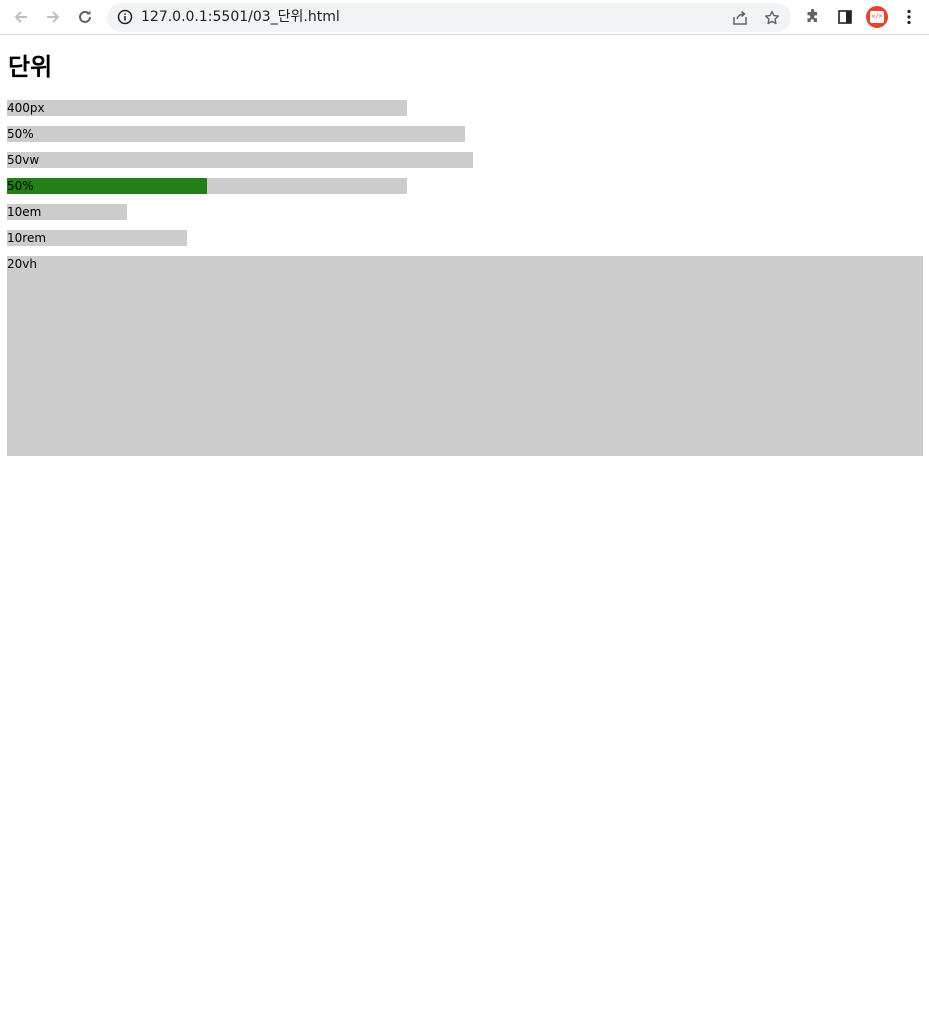 The image size is (929, 1029). What do you see at coordinates (107, 186) in the screenshot?
I see `bar-fill` at bounding box center [107, 186].